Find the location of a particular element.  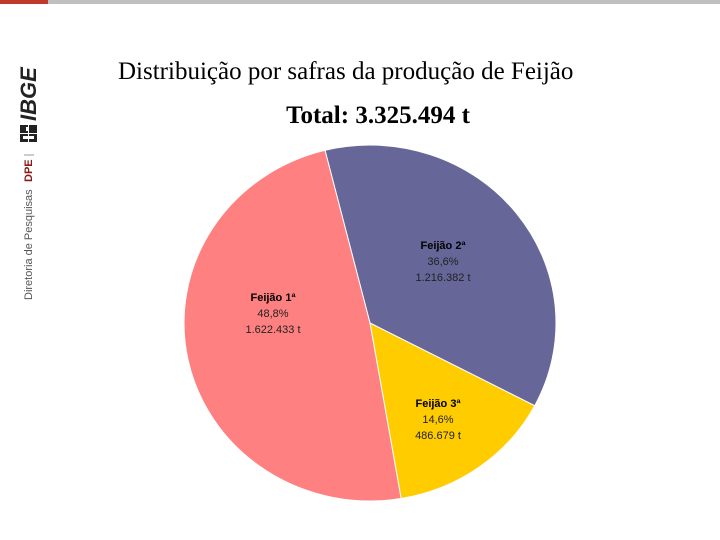

slice-value: 1.622.433 t is located at coordinates (273, 330).